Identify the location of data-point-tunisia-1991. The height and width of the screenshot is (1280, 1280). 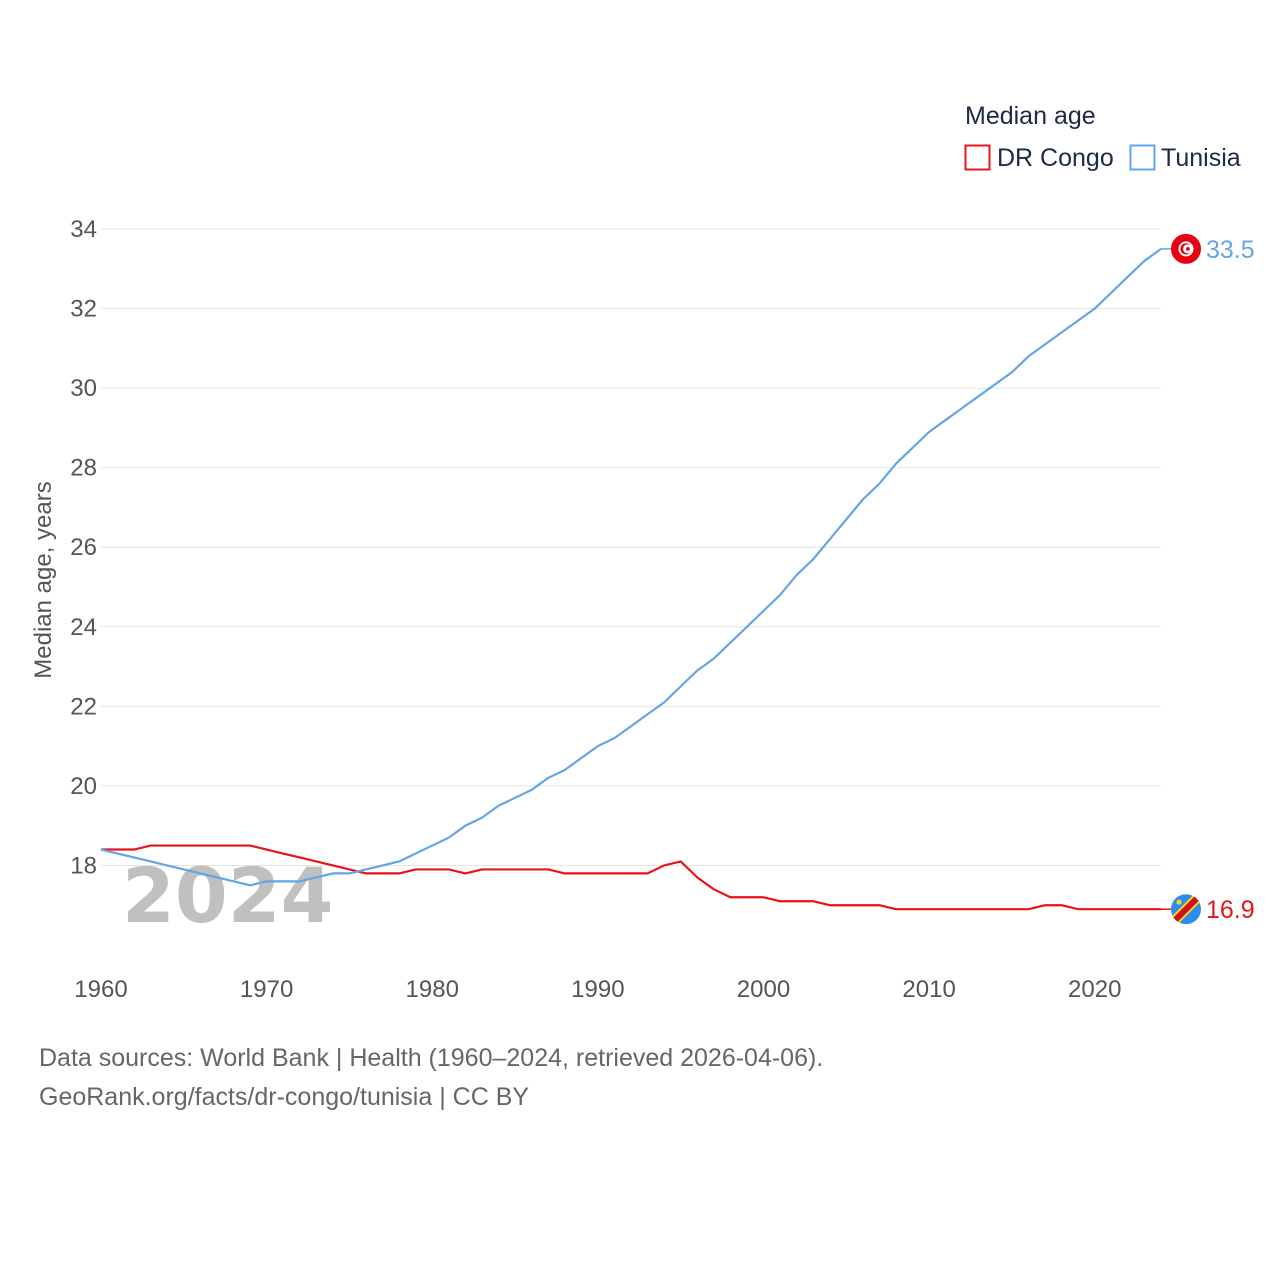
(614, 738).